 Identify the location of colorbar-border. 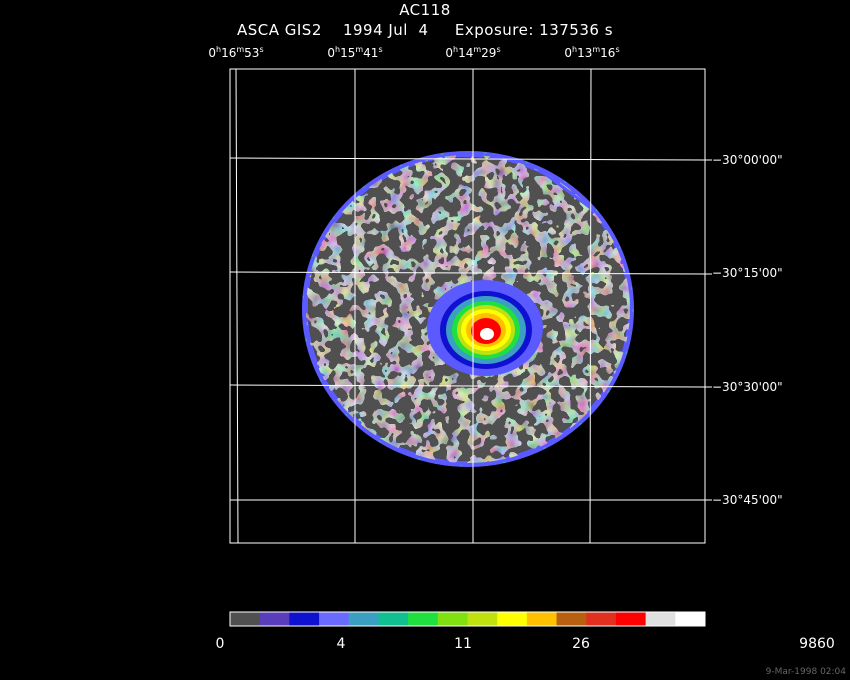
(467, 619).